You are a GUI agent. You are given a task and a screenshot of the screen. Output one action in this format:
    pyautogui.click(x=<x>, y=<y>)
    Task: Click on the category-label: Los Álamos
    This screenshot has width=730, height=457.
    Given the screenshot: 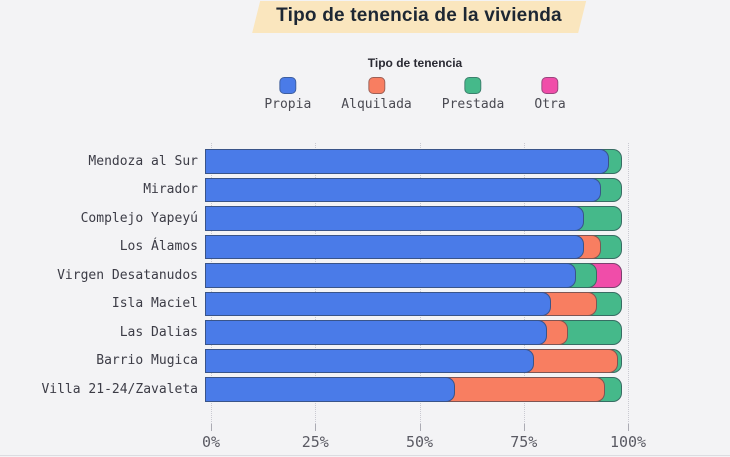 What is the action you would take?
    pyautogui.click(x=158, y=247)
    